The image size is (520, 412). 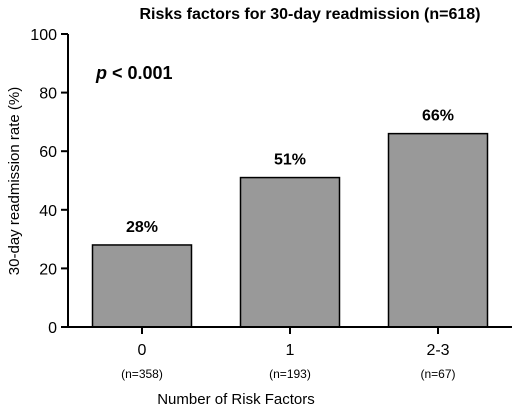 What do you see at coordinates (437, 350) in the screenshot?
I see `x-tick-label-2-3: 2-3` at bounding box center [437, 350].